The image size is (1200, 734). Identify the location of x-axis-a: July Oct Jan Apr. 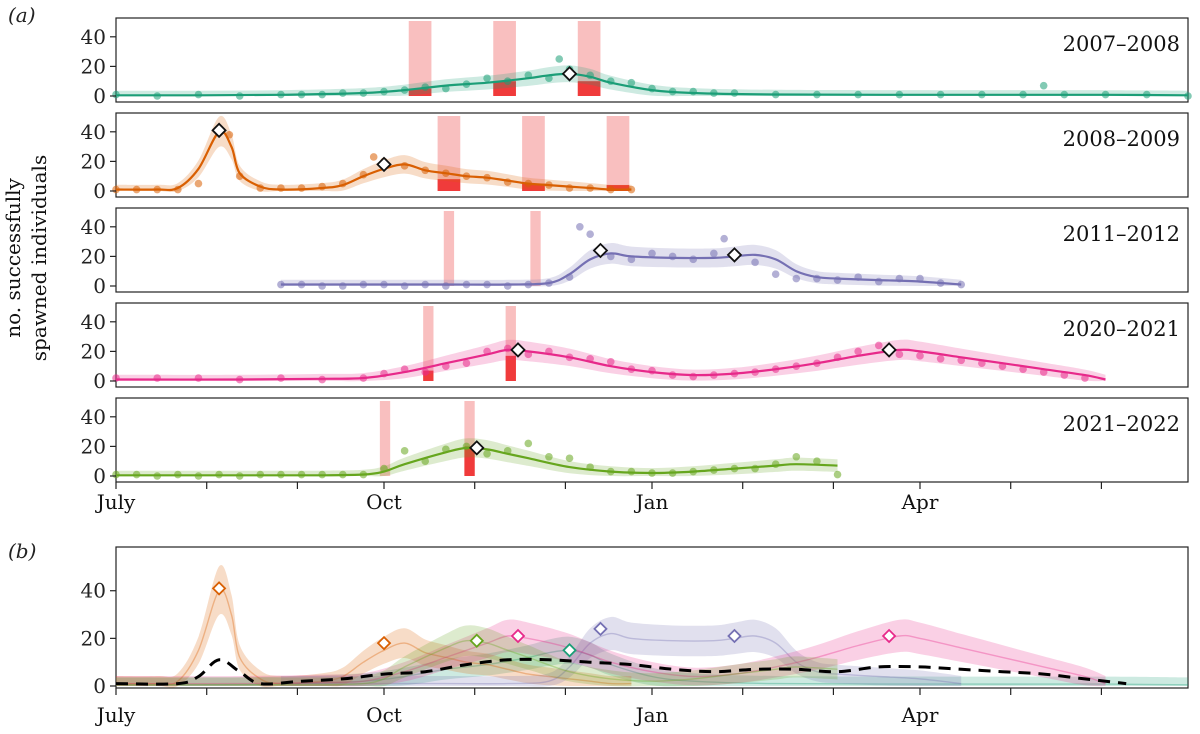
(599, 498).